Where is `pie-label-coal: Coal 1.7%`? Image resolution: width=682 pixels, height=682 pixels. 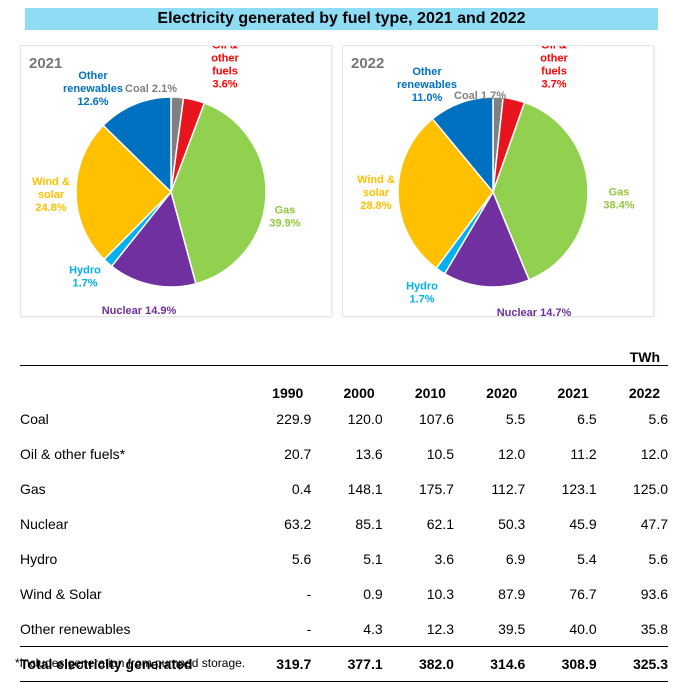 pie-label-coal: Coal 1.7% is located at coordinates (480, 96).